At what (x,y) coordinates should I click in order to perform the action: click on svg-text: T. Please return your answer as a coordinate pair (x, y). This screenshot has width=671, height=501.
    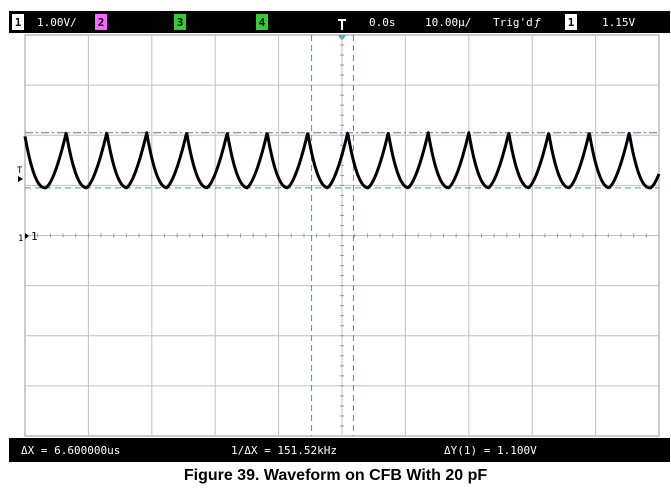
    Looking at the image, I should click on (20, 171).